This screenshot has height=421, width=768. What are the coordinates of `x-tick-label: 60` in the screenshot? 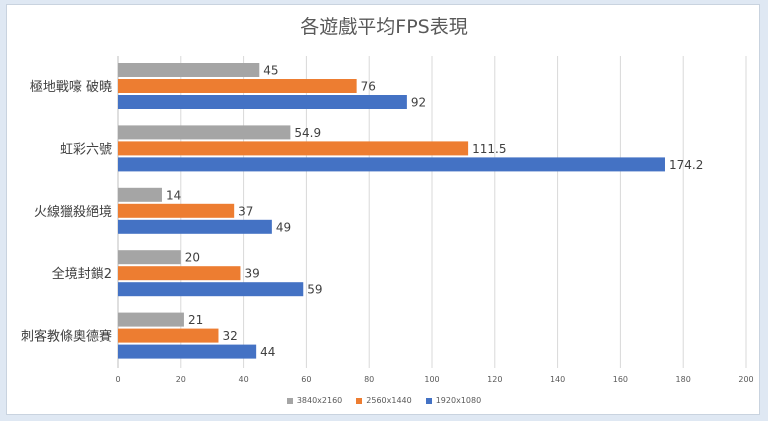 It's located at (306, 379).